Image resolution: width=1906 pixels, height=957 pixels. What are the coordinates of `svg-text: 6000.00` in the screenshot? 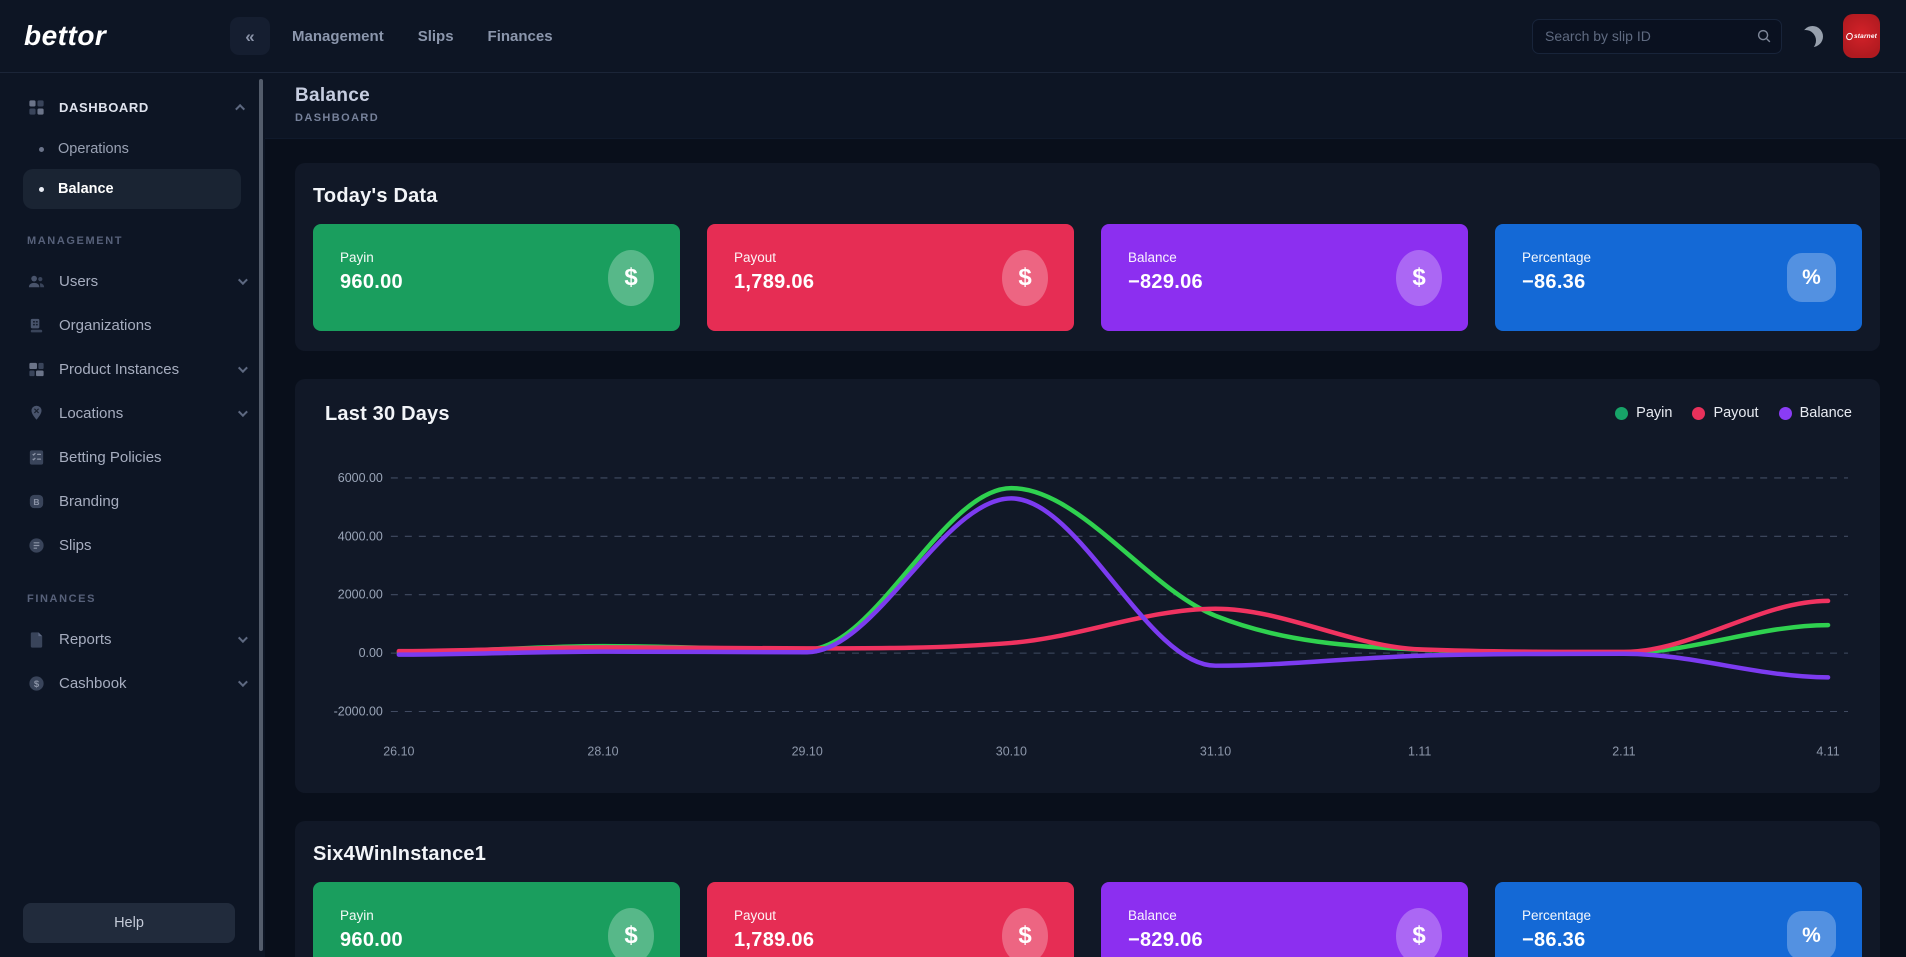 It's located at (360, 478).